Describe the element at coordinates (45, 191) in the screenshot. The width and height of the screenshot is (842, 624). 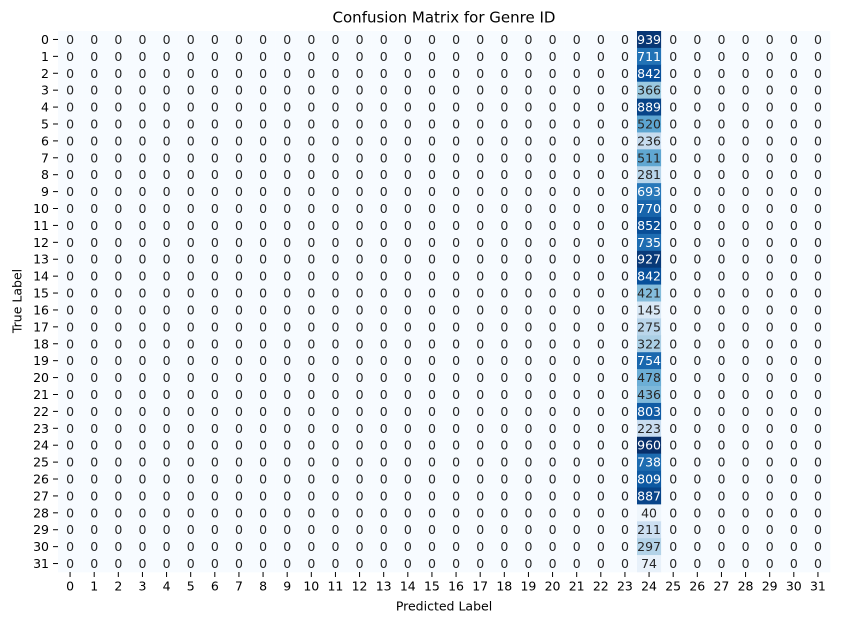
I see `y-tick-label: 9` at that location.